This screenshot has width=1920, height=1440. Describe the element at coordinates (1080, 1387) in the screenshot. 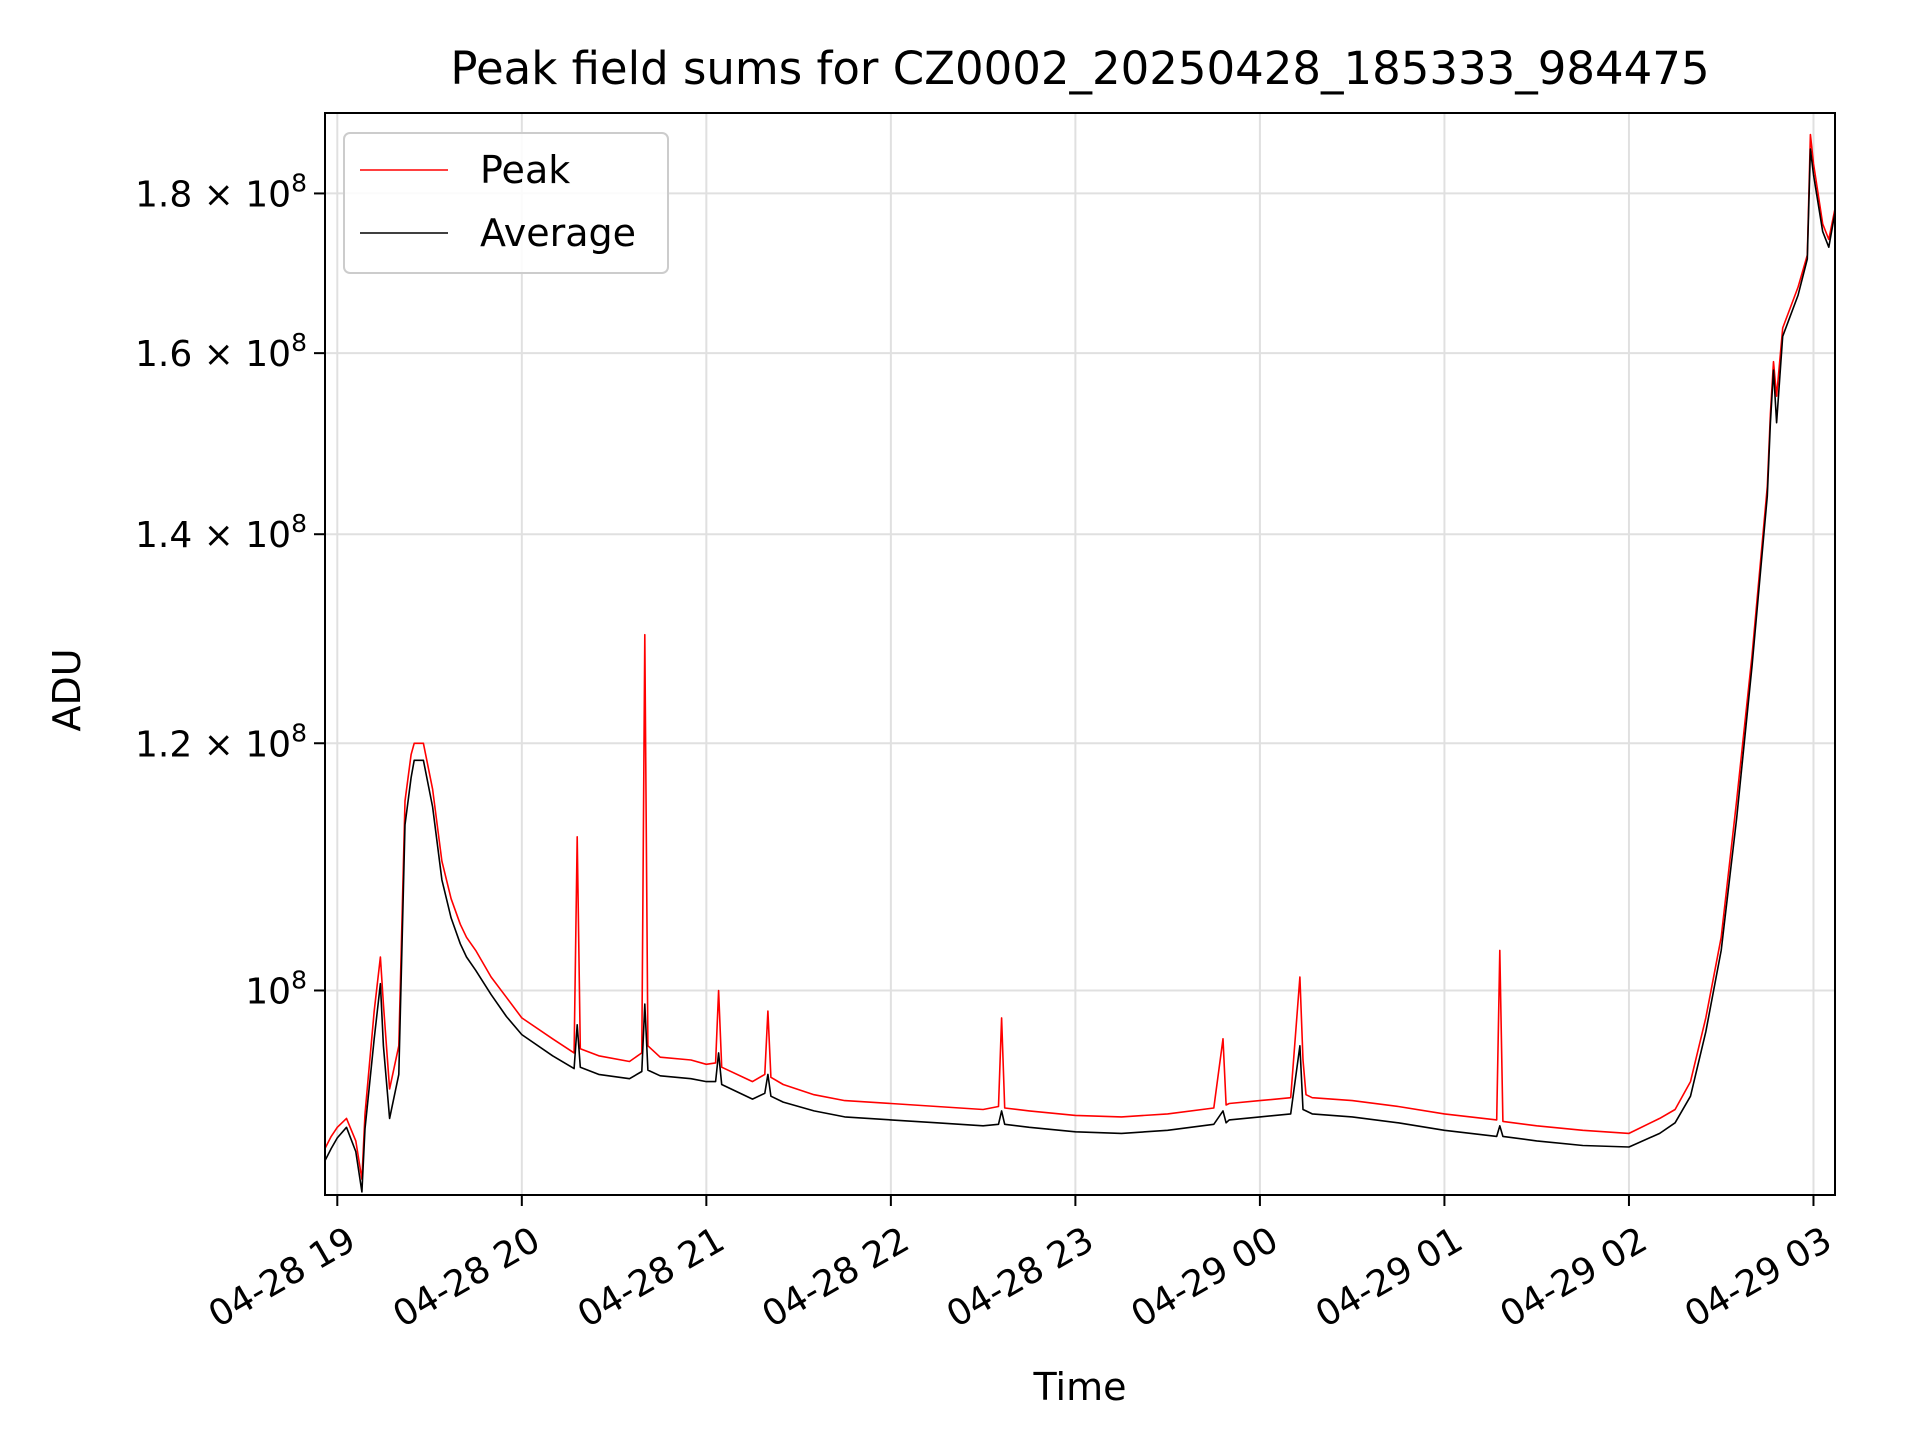

I see `x-axis-label: Time` at that location.